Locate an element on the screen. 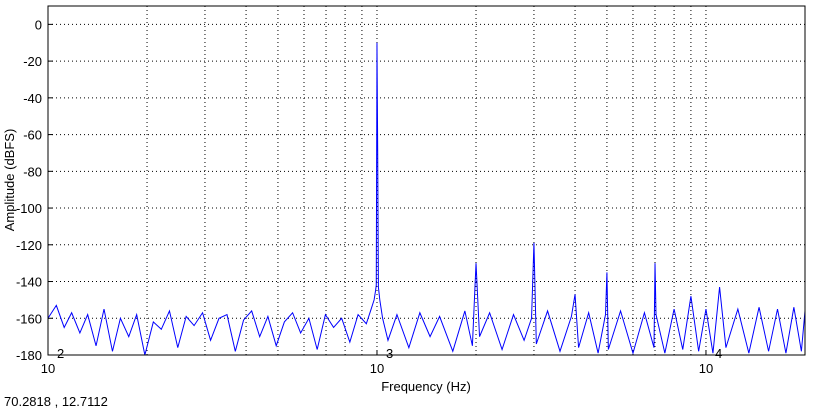 This screenshot has height=408, width=820. y-tick-label: -20 is located at coordinates (32, 61).